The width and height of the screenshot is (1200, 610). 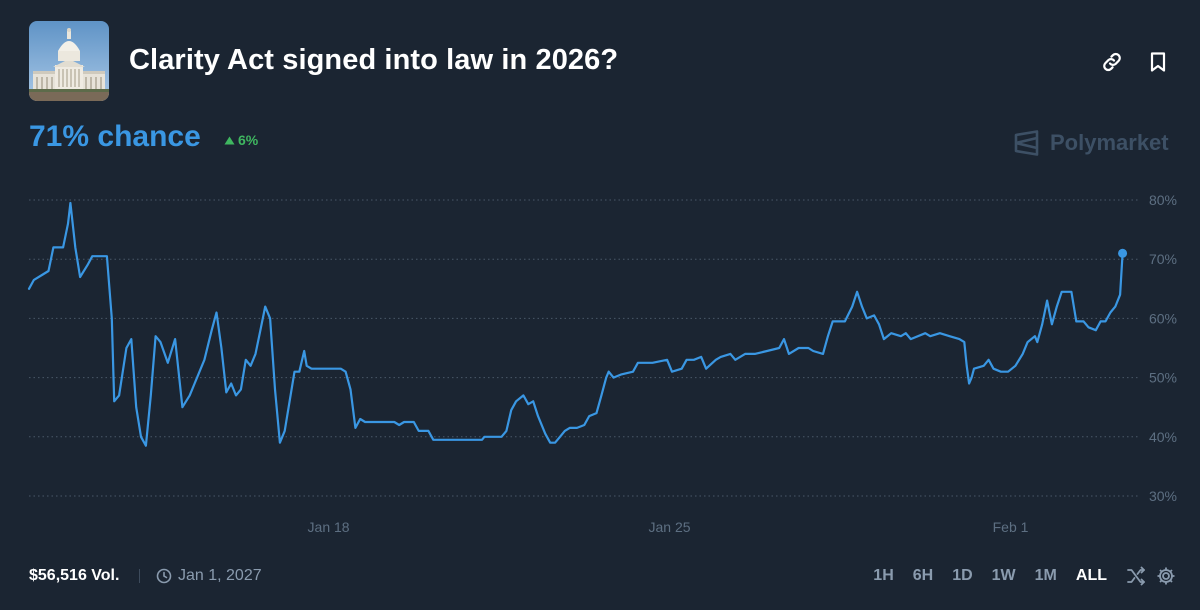 I want to click on chance-percentage: 71% chance, so click(x=115, y=136).